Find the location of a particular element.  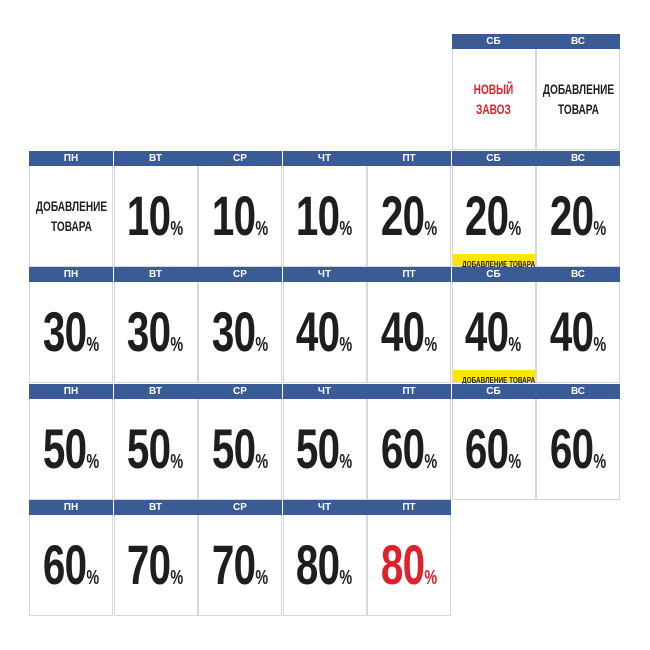

cell-content: 70% is located at coordinates (240, 565).